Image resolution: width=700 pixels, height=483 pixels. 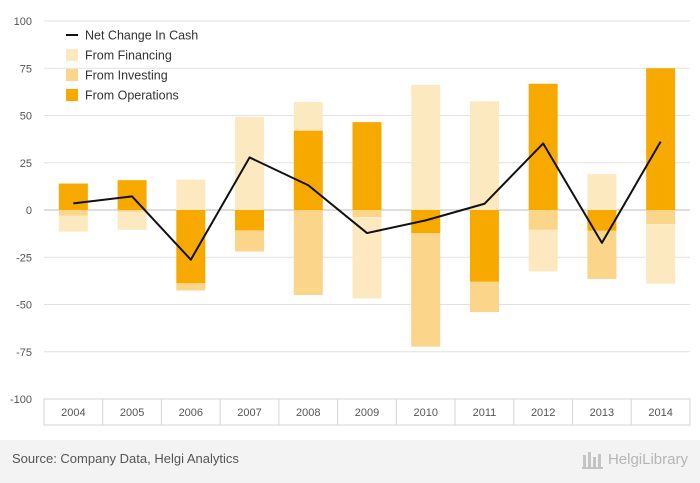 I want to click on y-tick-label: 0, so click(x=29, y=211).